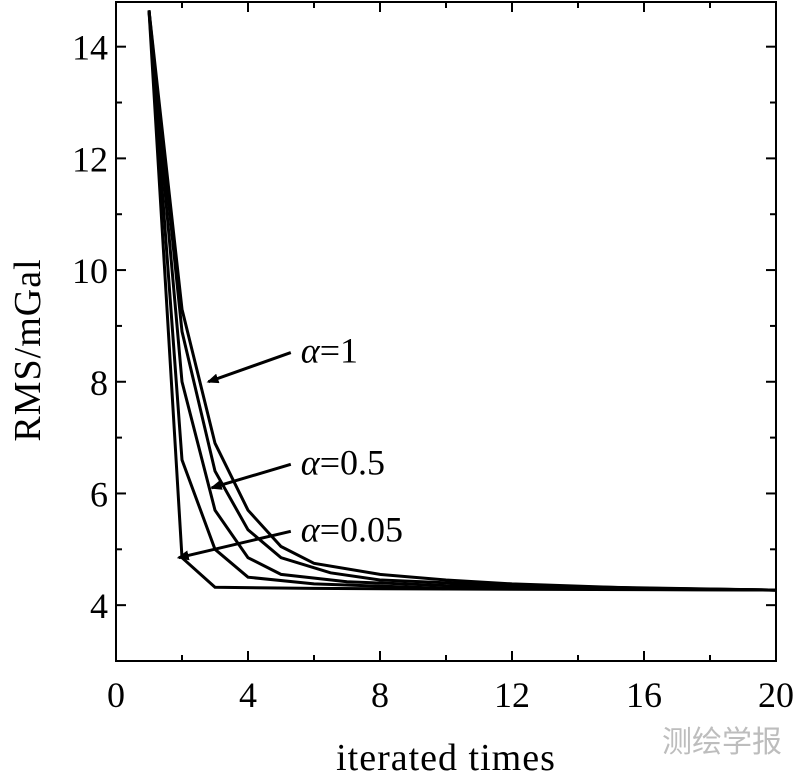 The width and height of the screenshot is (800, 776). I want to click on x-tick-label: 4, so click(248, 695).